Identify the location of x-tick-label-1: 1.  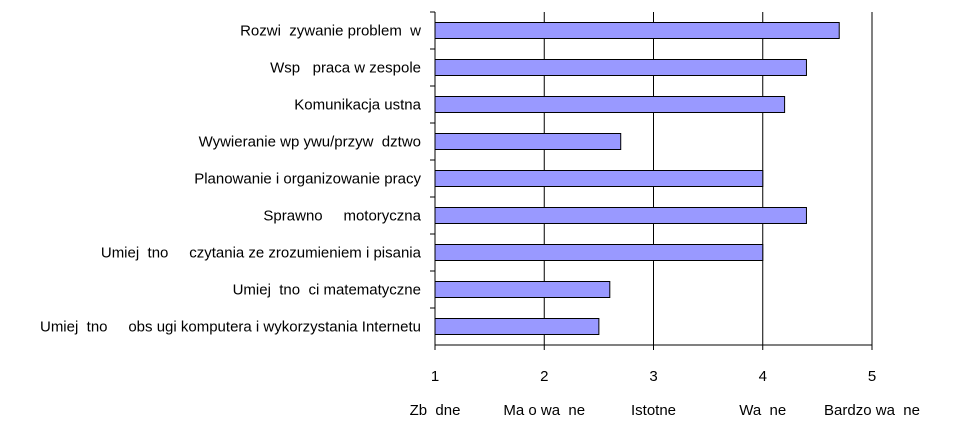
(435, 376).